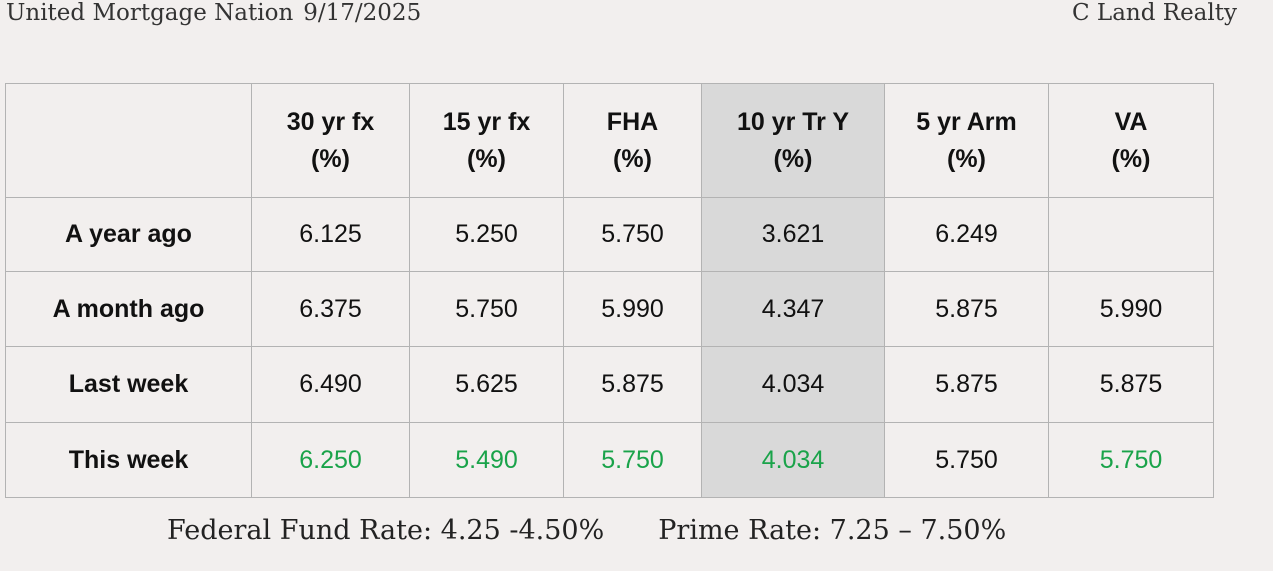  I want to click on column-header-va: VA (%), so click(1131, 140).